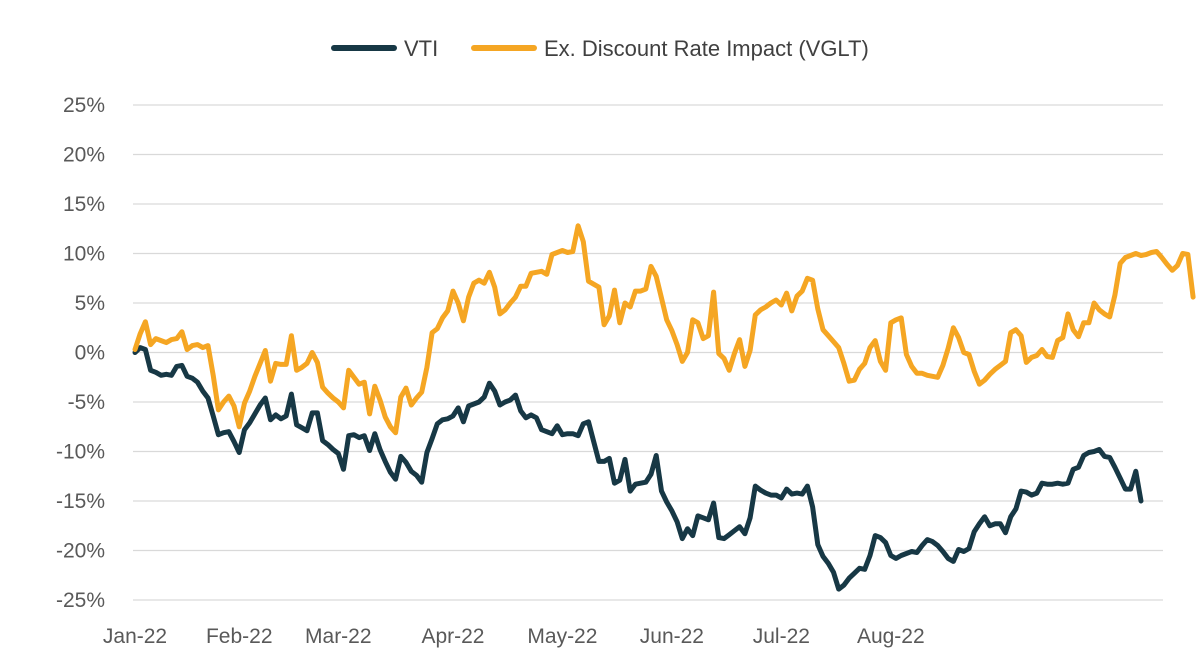 The width and height of the screenshot is (1200, 672). I want to click on x-tick-label: Mar-22, so click(338, 636).